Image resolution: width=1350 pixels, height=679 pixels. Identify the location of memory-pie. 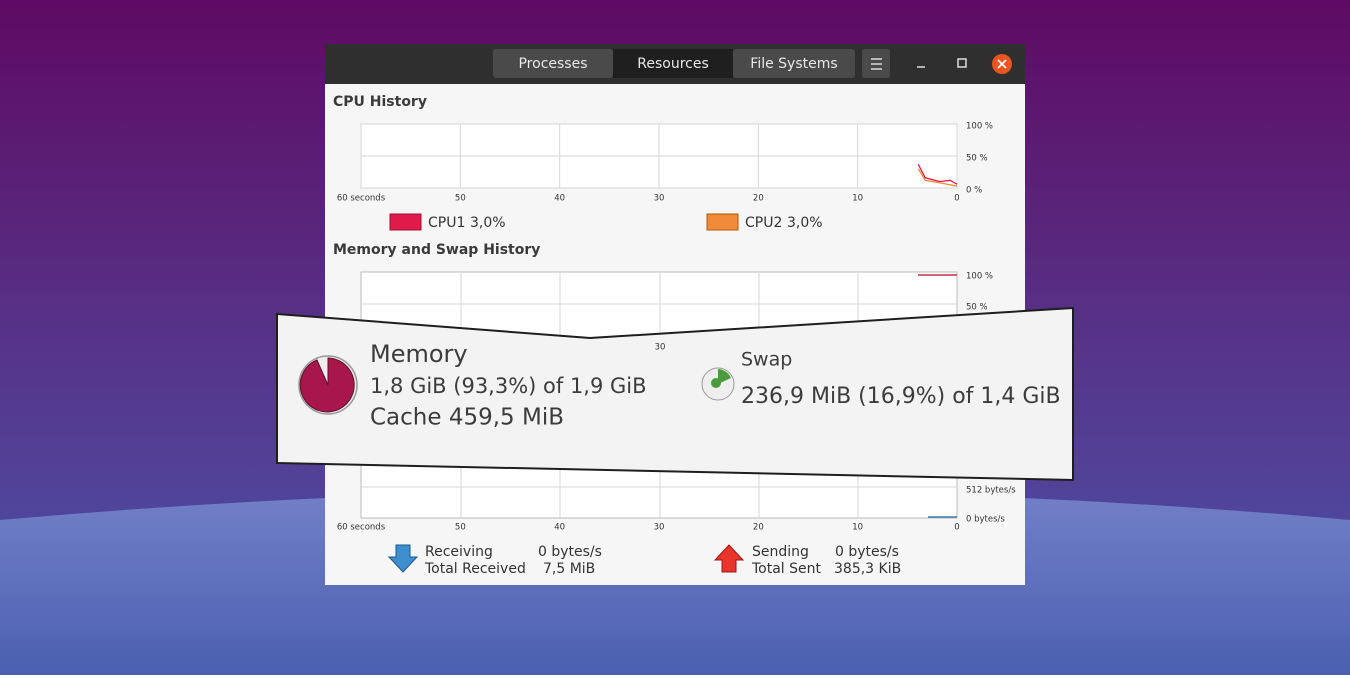
(328, 385).